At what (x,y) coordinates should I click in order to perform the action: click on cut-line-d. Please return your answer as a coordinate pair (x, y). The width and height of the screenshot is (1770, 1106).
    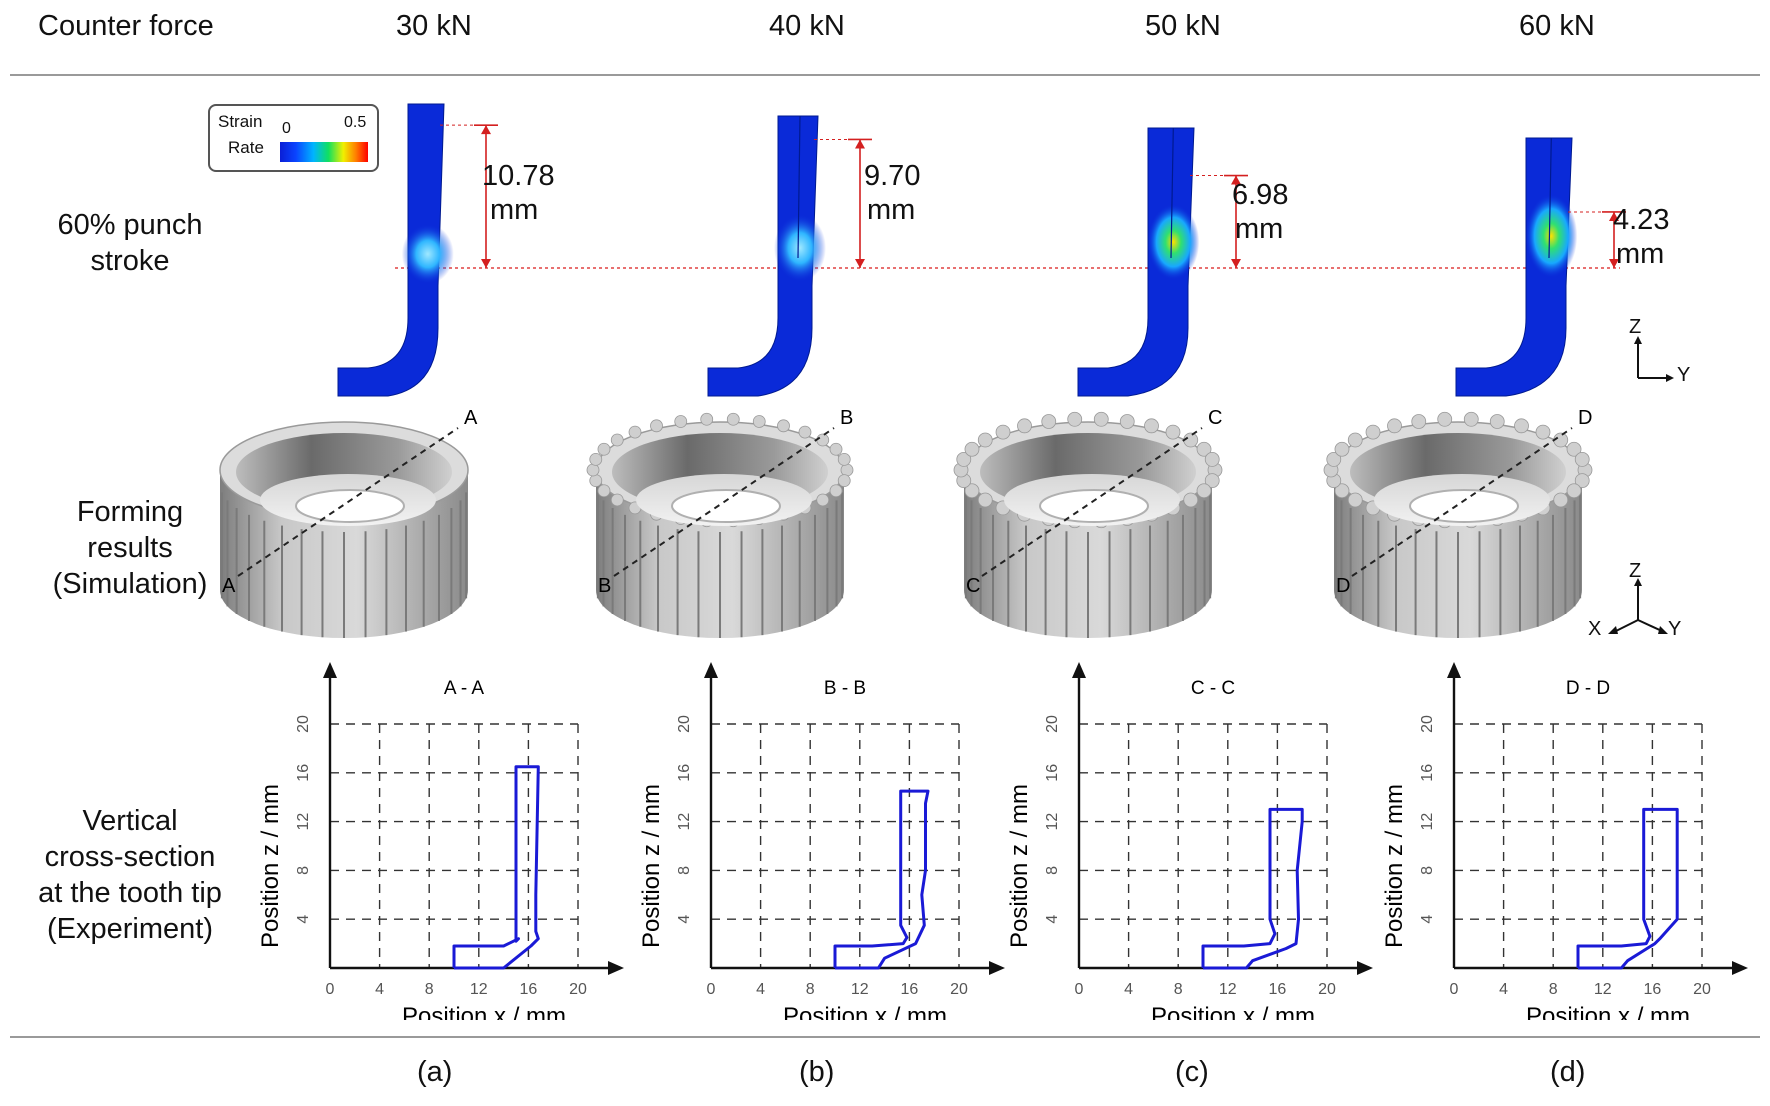
    Looking at the image, I should click on (1462, 502).